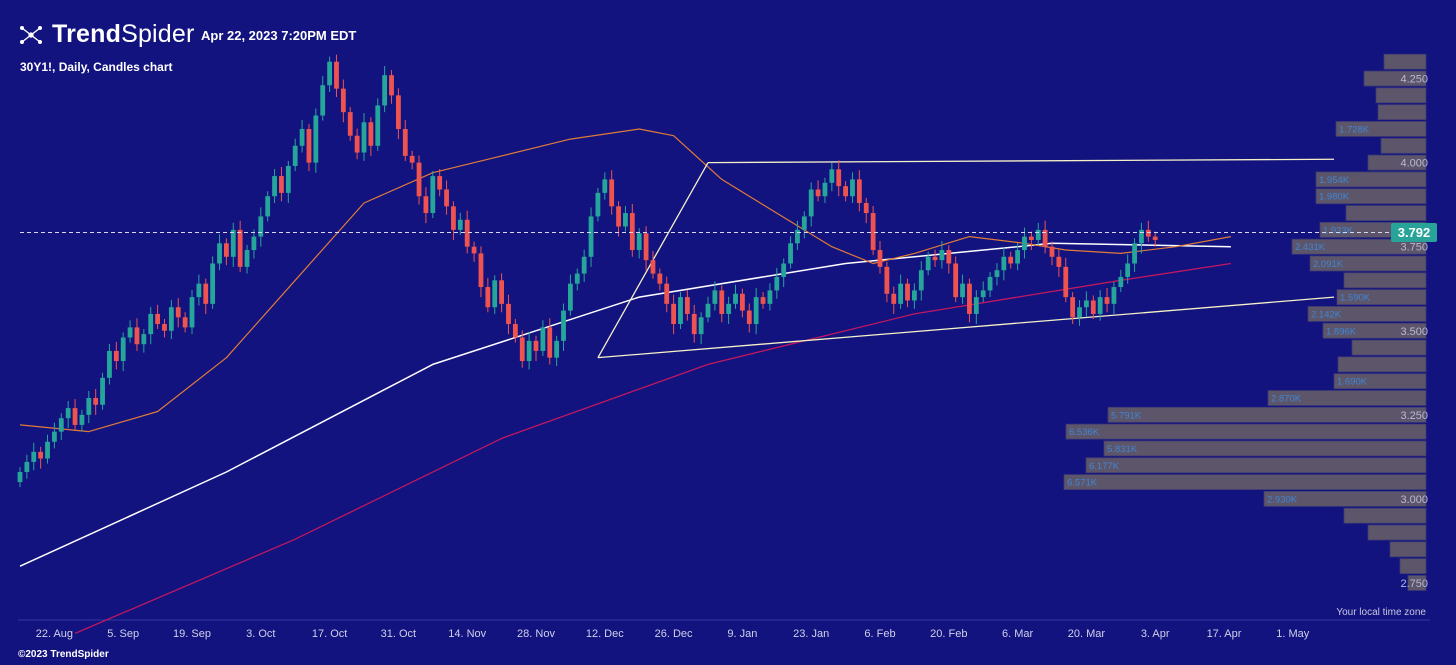  What do you see at coordinates (467, 634) in the screenshot?
I see `x-tick-label: 14. Nov` at bounding box center [467, 634].